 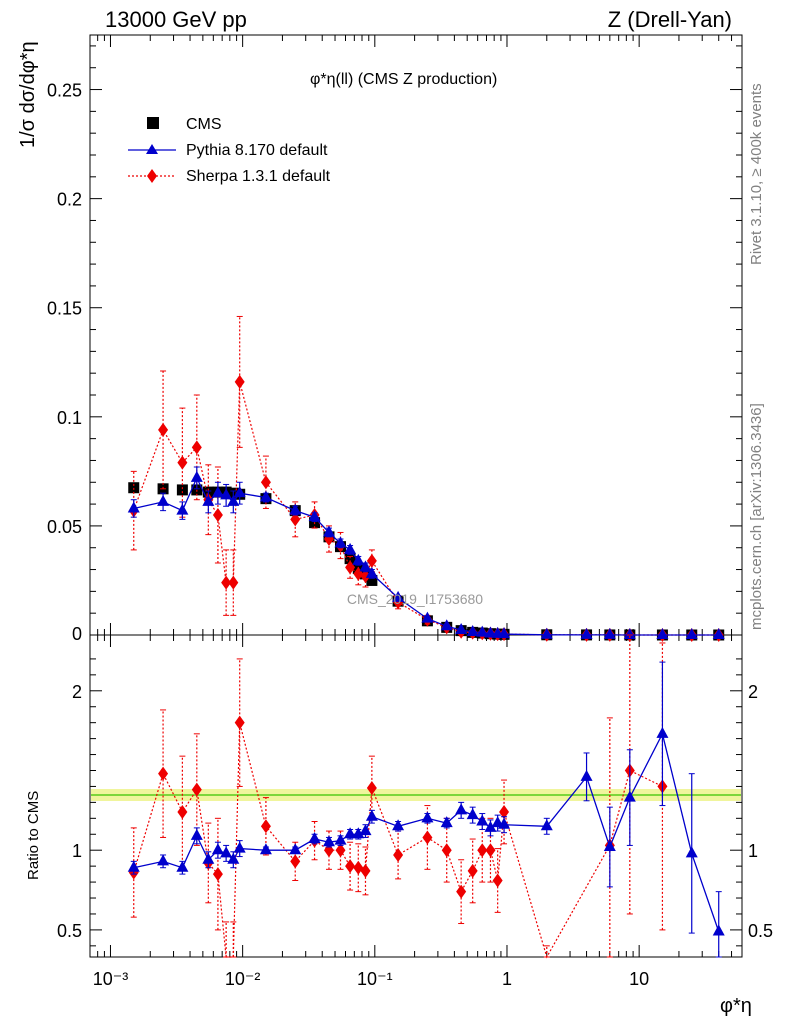 I want to click on x-tick-label: 10, so click(x=639, y=979).